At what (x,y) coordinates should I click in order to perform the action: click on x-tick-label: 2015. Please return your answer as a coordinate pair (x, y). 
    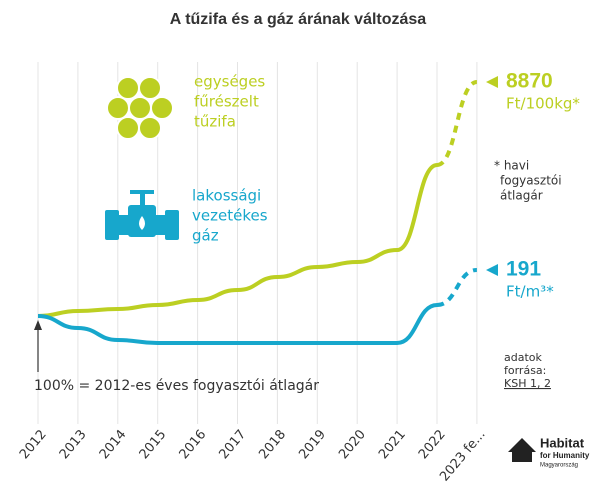
    Looking at the image, I should click on (153, 444).